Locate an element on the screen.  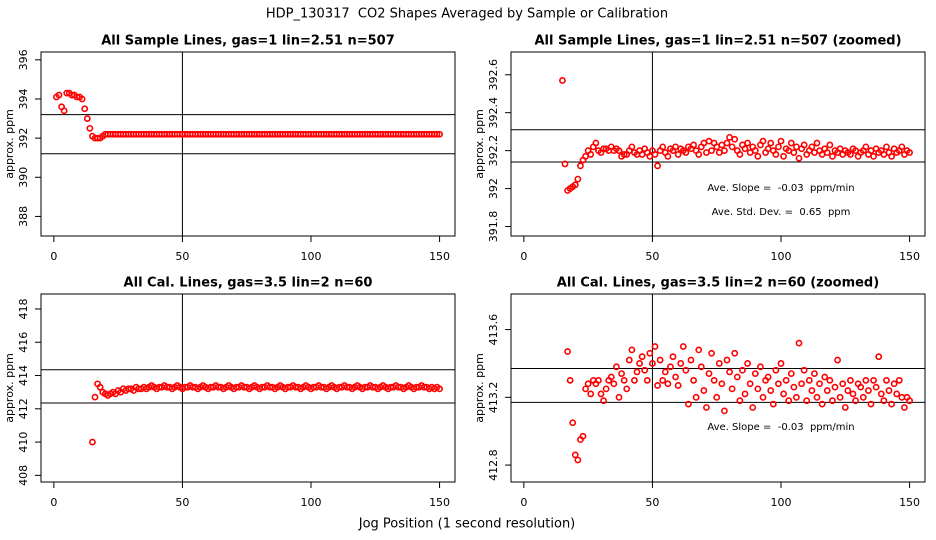
y-tick-label: 412 is located at coordinates (23, 408).